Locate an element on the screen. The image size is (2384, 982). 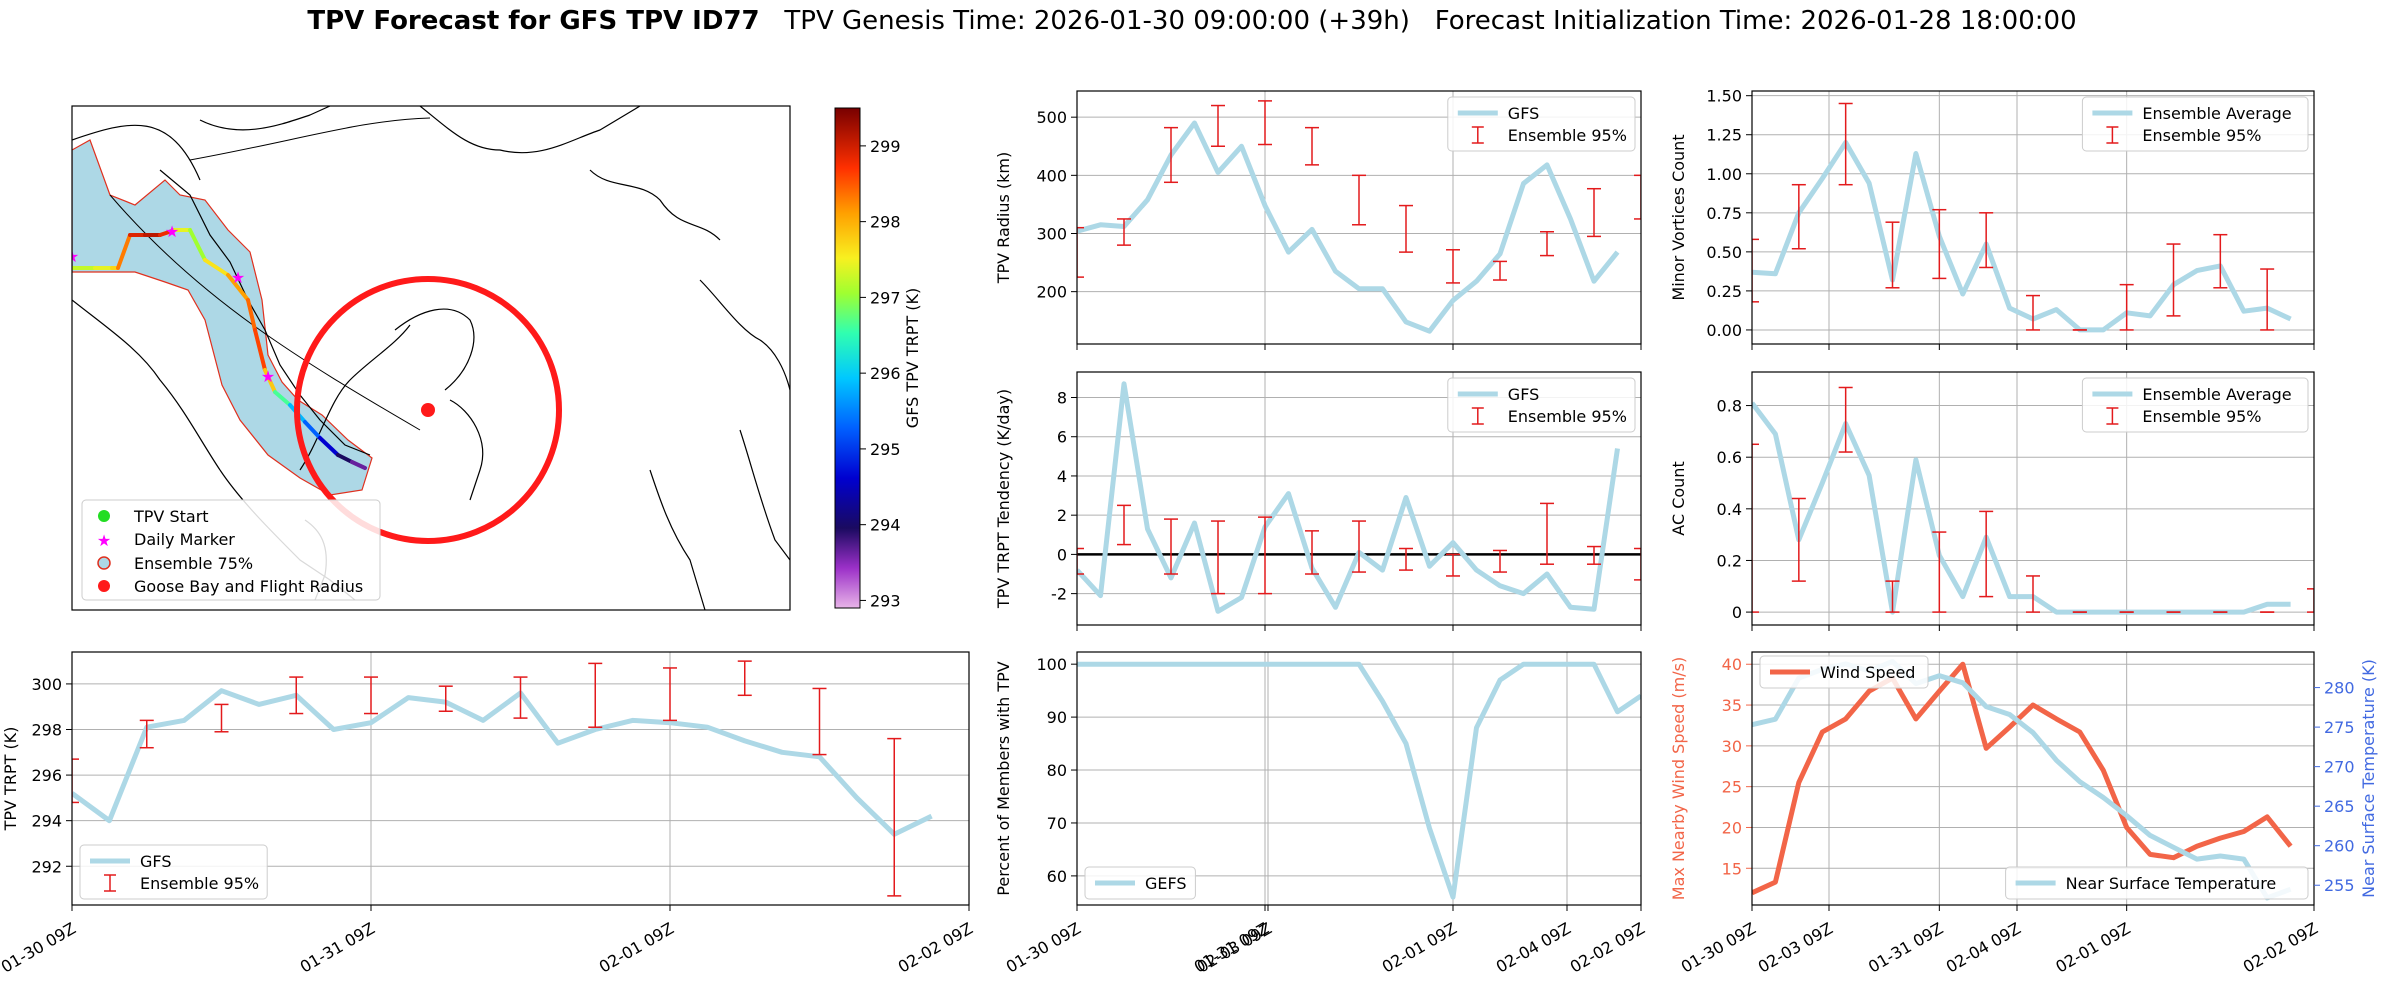
y-tick-label: 0.00 is located at coordinates (1724, 330).